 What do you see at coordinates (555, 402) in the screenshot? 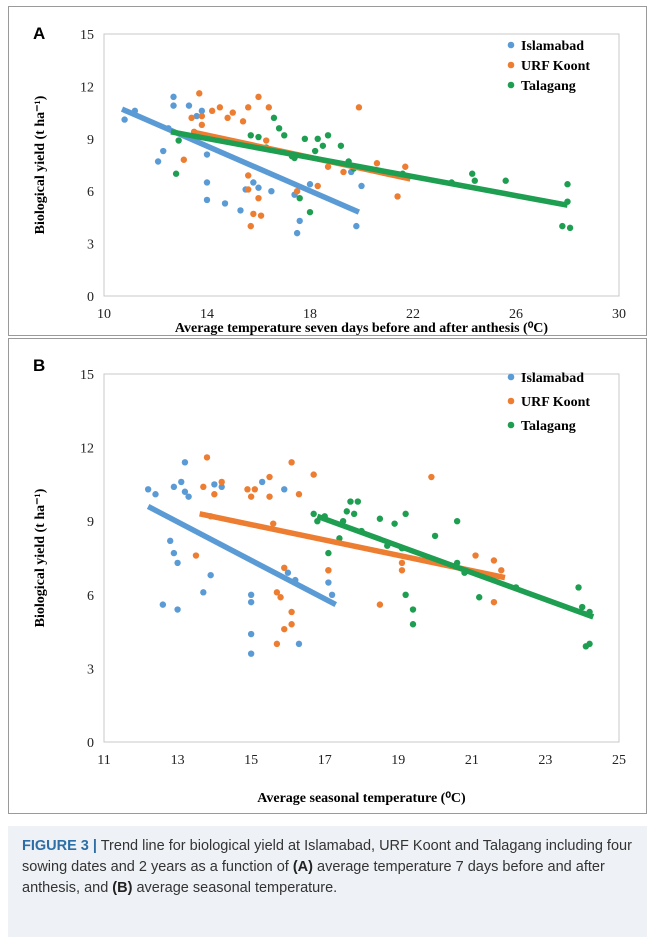
I see `legend-label: URF Koont` at bounding box center [555, 402].